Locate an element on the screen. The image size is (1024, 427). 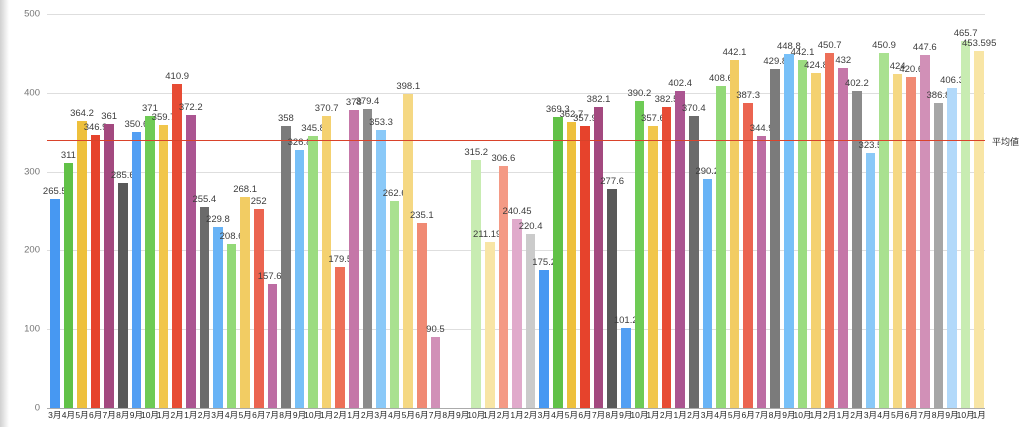
bar-value-label: 379.4 is located at coordinates (367, 102).